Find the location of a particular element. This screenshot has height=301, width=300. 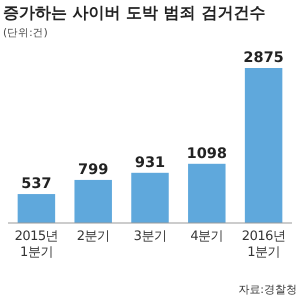

subtitle: (단위:건) is located at coordinates (25, 33).